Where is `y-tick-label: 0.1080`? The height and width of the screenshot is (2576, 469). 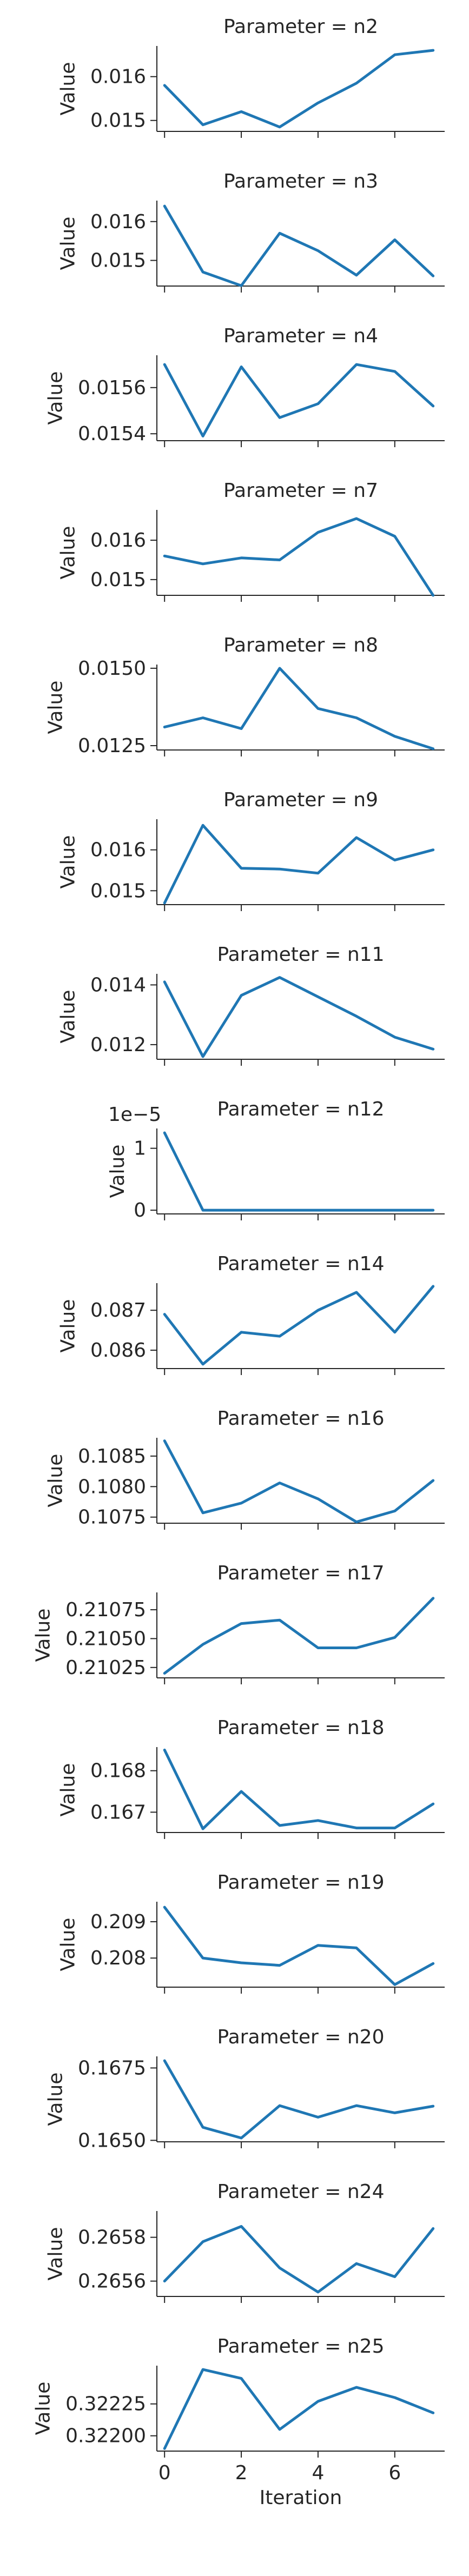
y-tick-label: 0.1080 is located at coordinates (112, 1487).